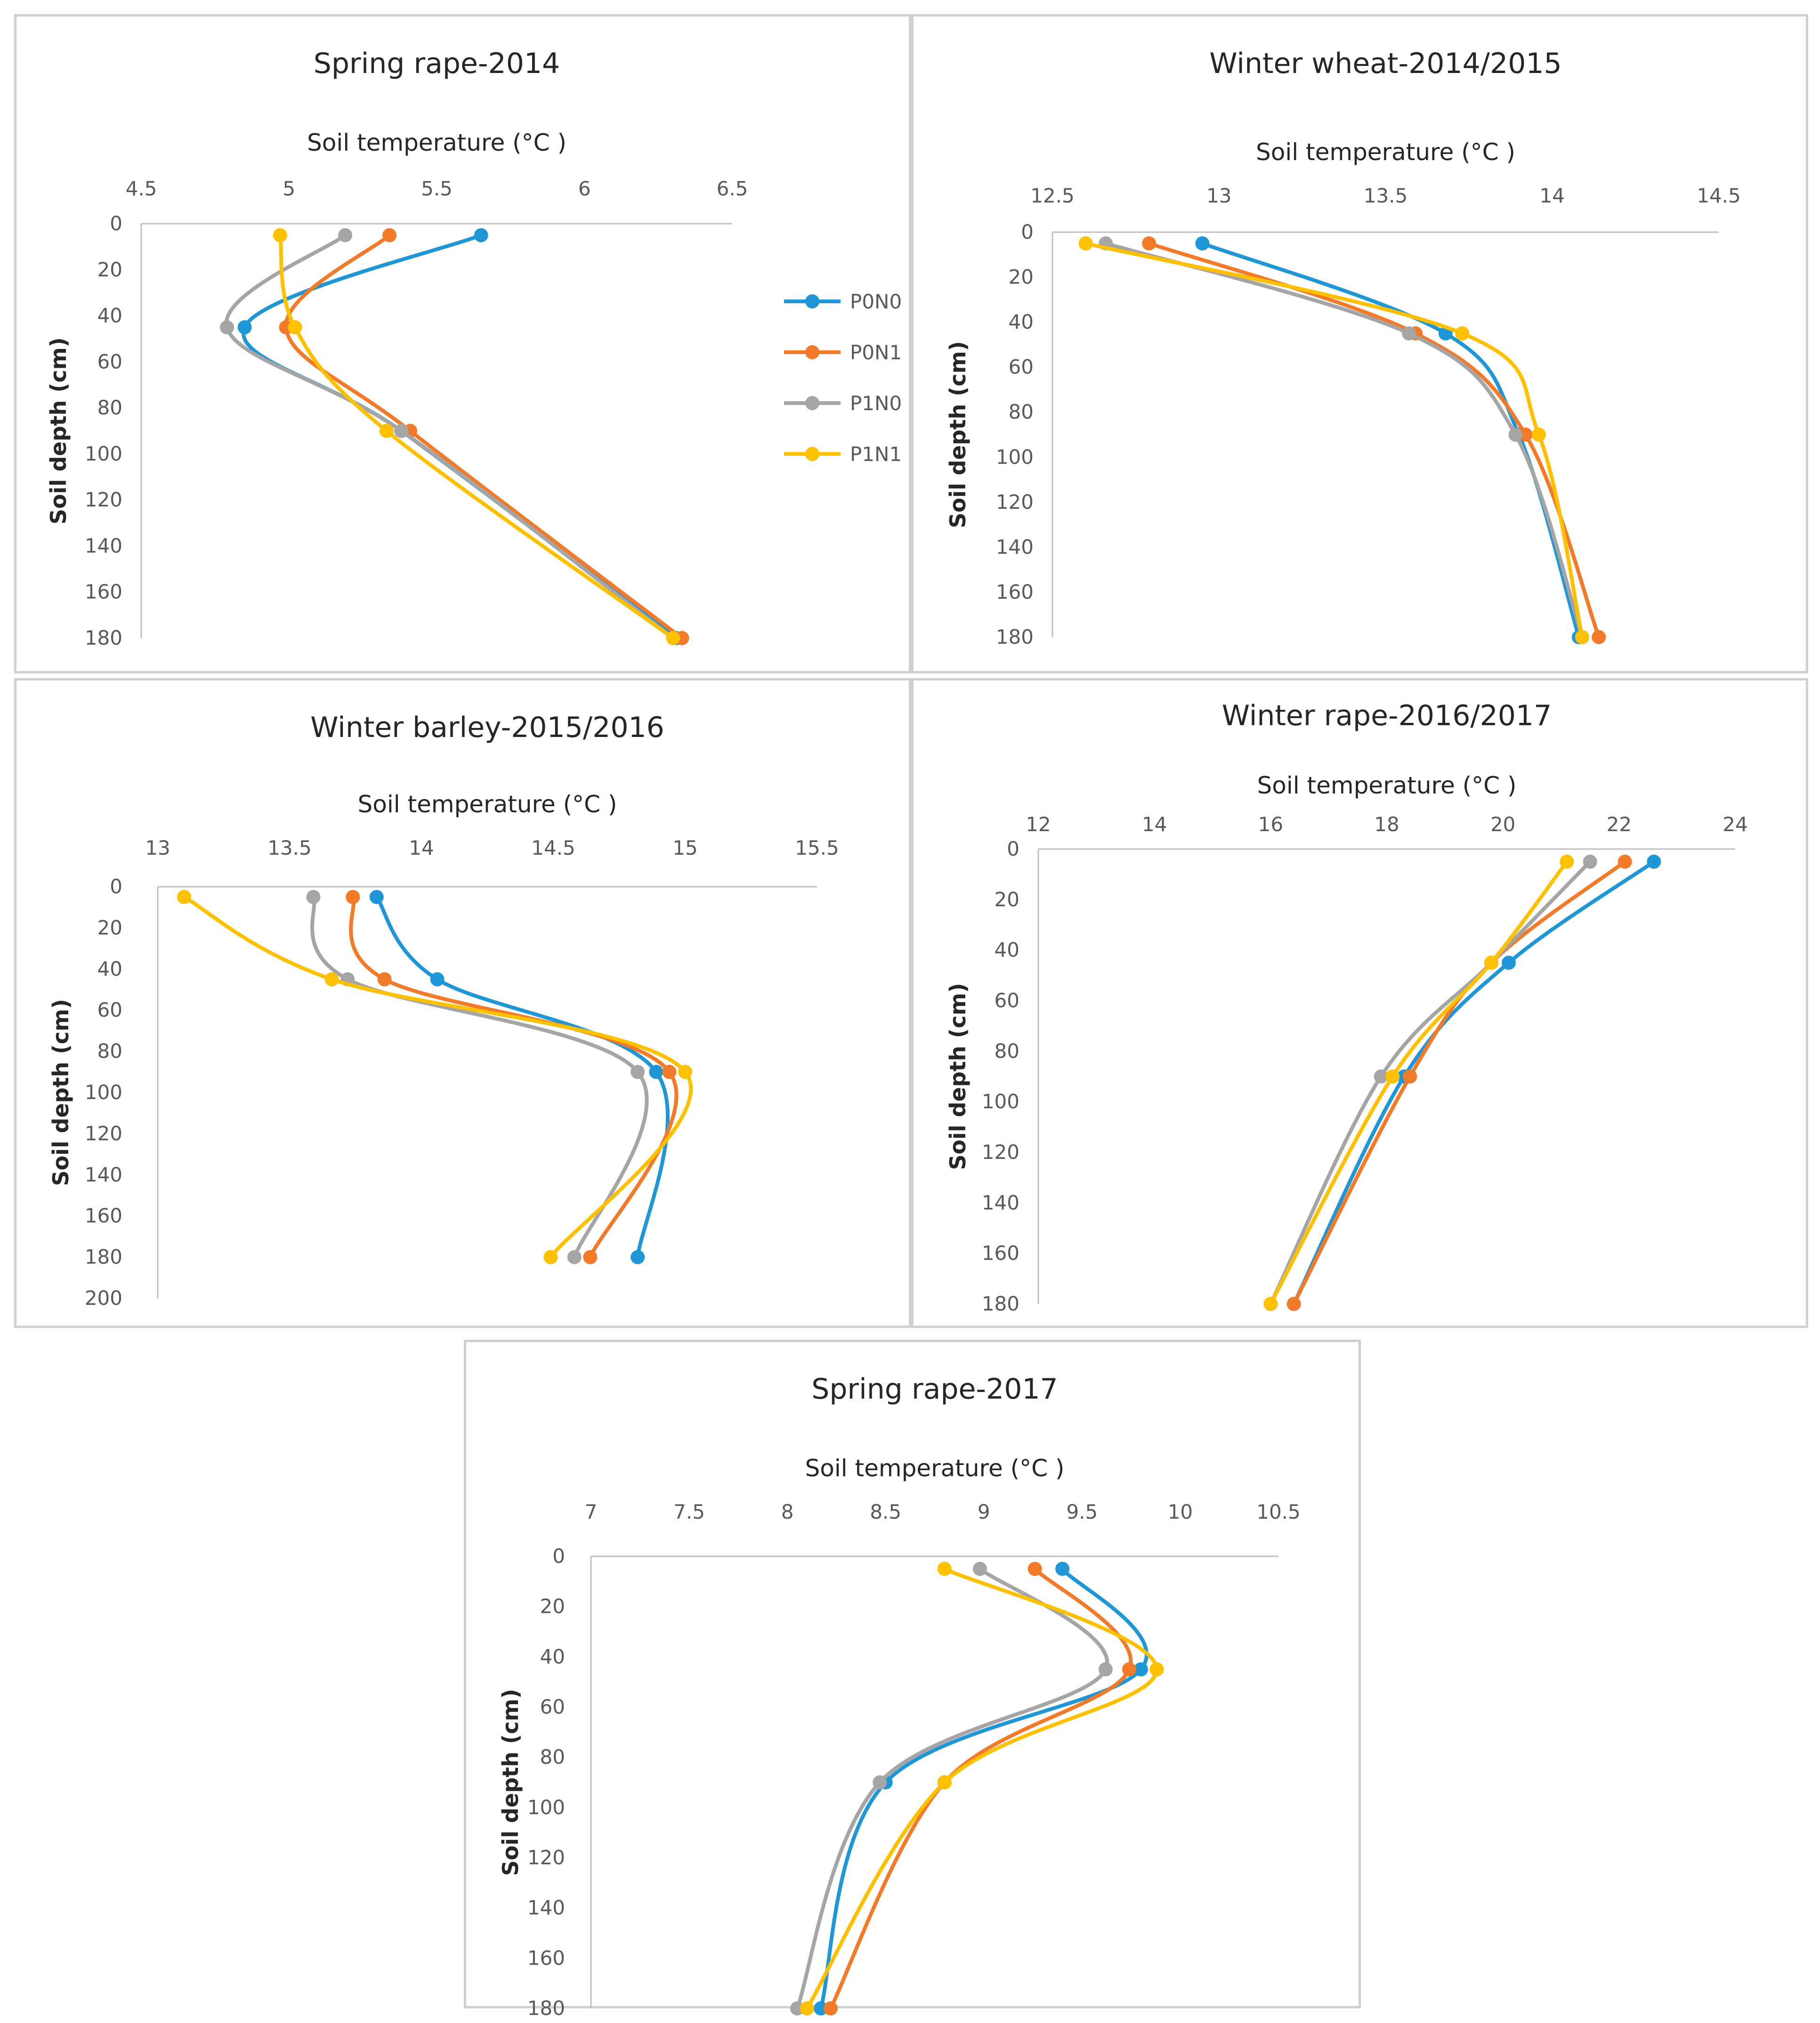 The width and height of the screenshot is (1820, 2023). Describe the element at coordinates (546, 2008) in the screenshot. I see `y-tick-label: 180` at that location.